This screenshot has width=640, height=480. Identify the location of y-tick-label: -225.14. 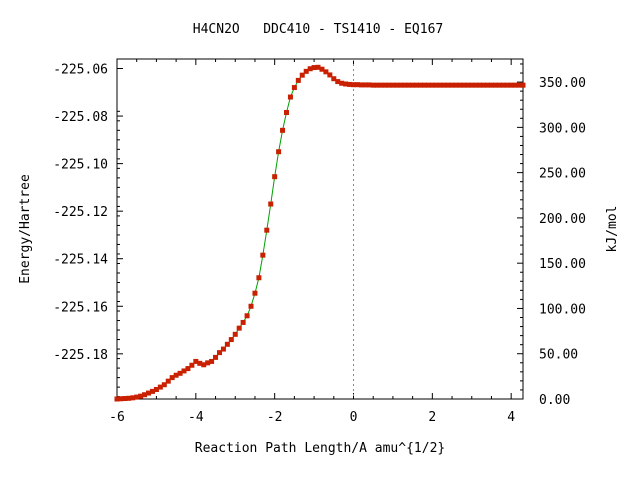
(80, 260).